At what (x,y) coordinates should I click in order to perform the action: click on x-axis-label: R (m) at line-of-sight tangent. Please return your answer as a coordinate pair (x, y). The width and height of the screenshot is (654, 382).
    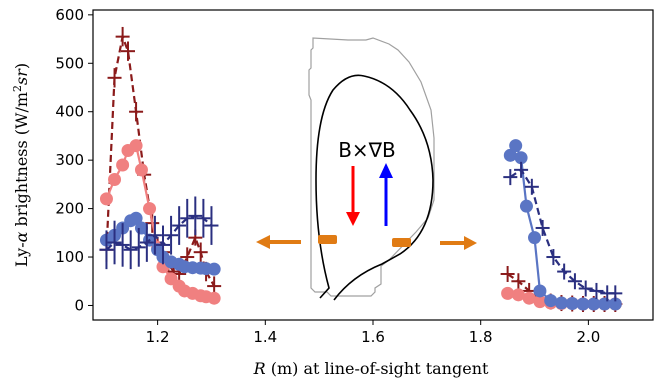
    Looking at the image, I should click on (371, 368).